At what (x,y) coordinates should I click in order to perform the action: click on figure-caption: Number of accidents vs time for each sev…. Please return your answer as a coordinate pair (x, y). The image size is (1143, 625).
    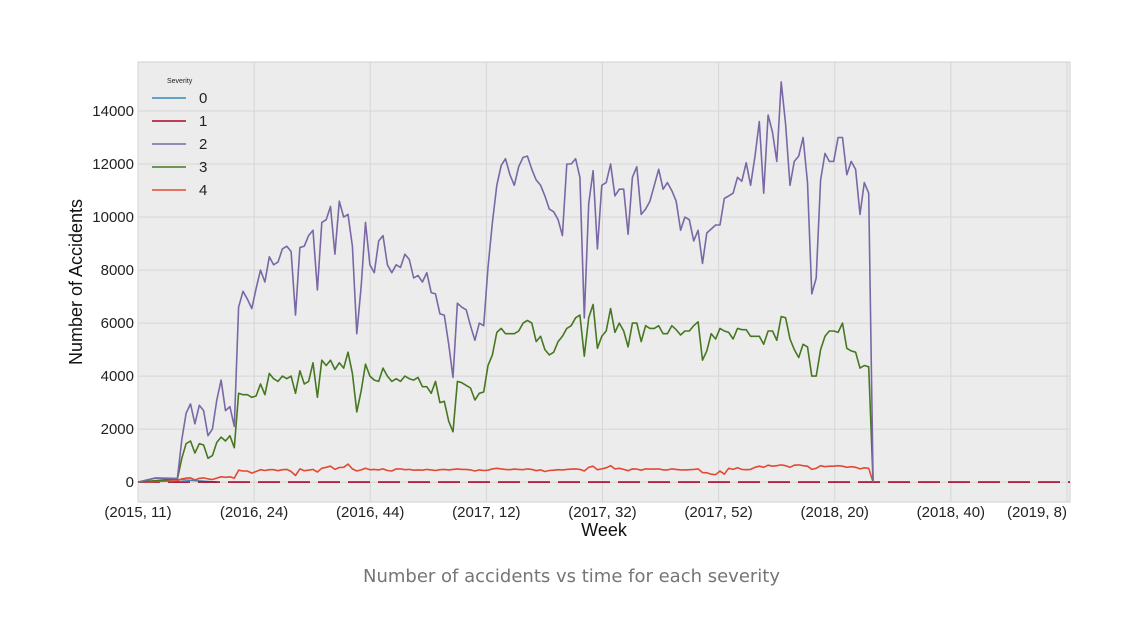
    Looking at the image, I should click on (571, 576).